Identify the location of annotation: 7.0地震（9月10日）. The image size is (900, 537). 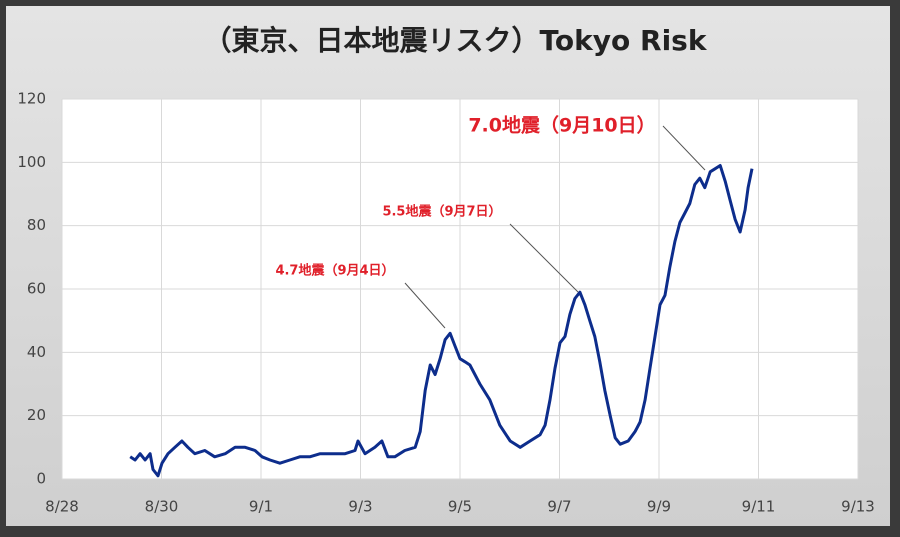
(561, 125).